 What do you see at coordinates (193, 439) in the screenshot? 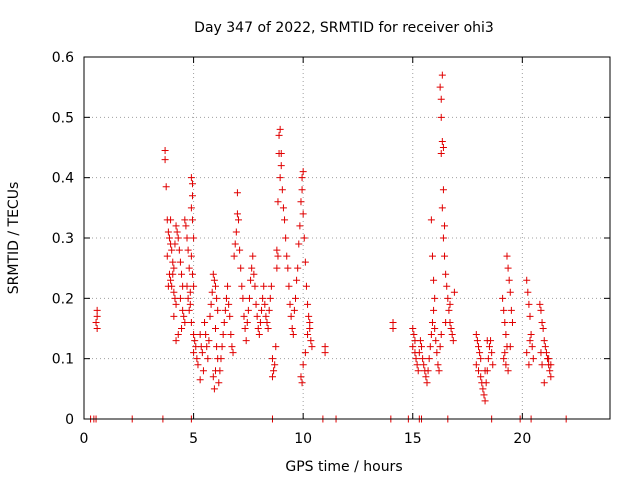
I see `x-tick-label: 5` at bounding box center [193, 439].